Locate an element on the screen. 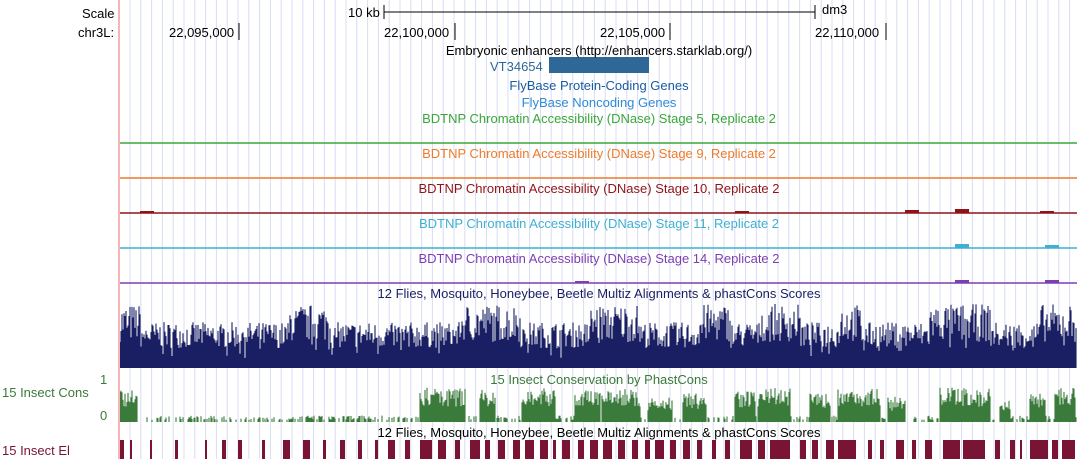 Image resolution: width=1078 pixels, height=459 pixels. enhancer-item-label: VT34654 is located at coordinates (516, 66).